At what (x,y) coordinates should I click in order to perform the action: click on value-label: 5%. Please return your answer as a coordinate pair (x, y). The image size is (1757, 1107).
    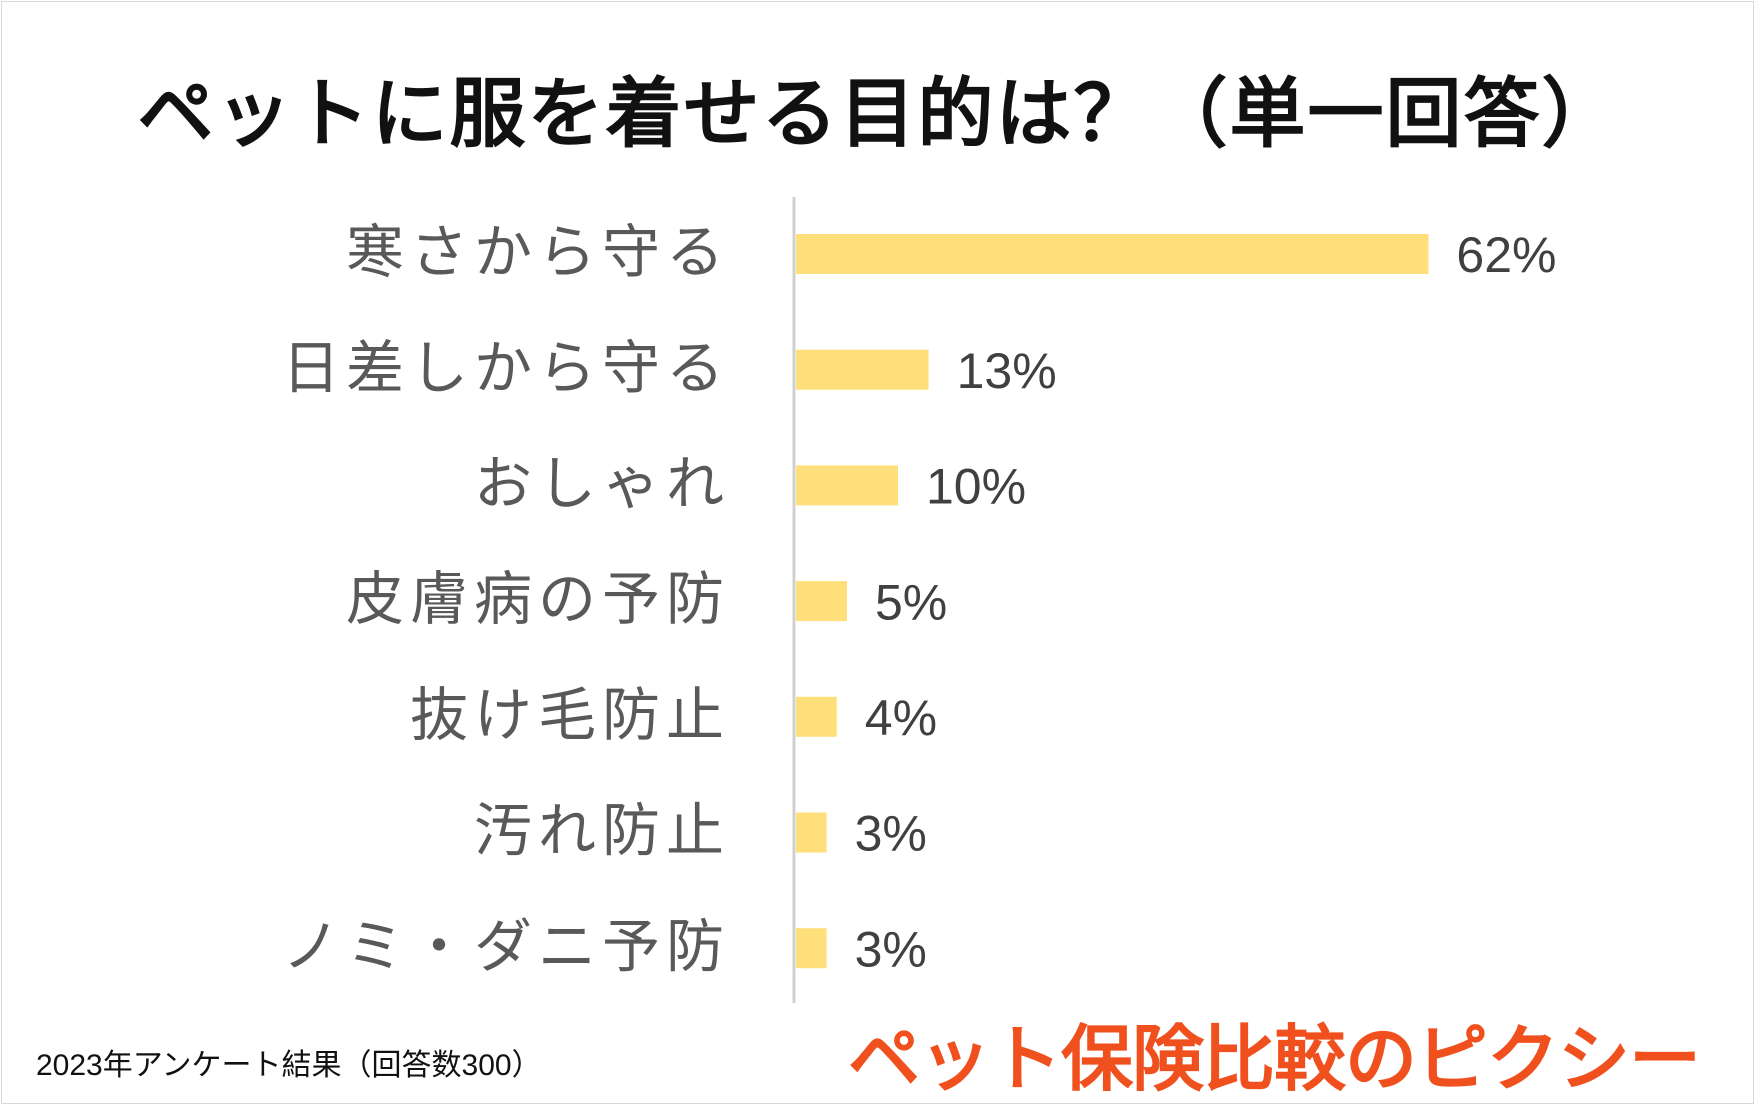
    Looking at the image, I should click on (911, 602).